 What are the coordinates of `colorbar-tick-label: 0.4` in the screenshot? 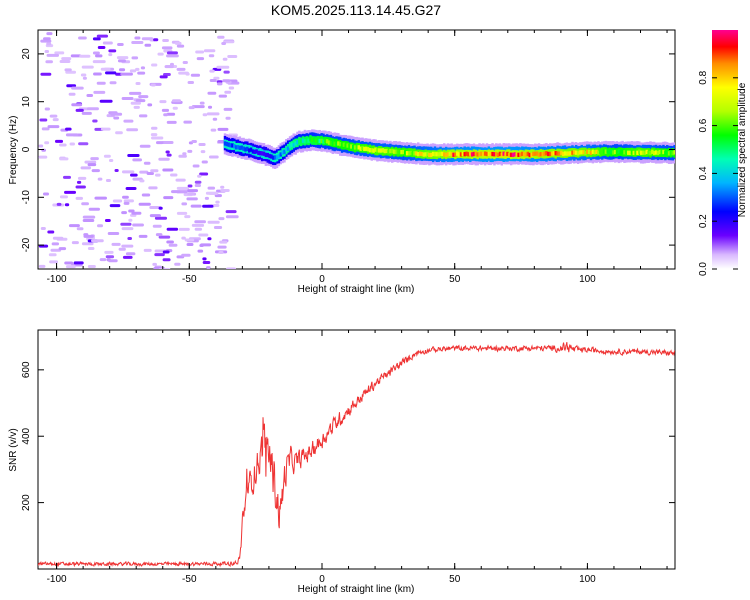 It's located at (703, 173).